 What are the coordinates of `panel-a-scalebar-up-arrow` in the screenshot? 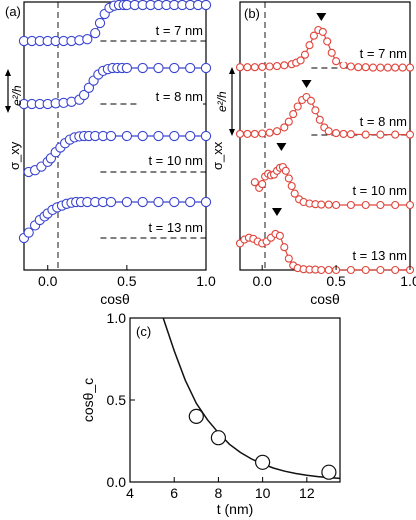 It's located at (8, 72).